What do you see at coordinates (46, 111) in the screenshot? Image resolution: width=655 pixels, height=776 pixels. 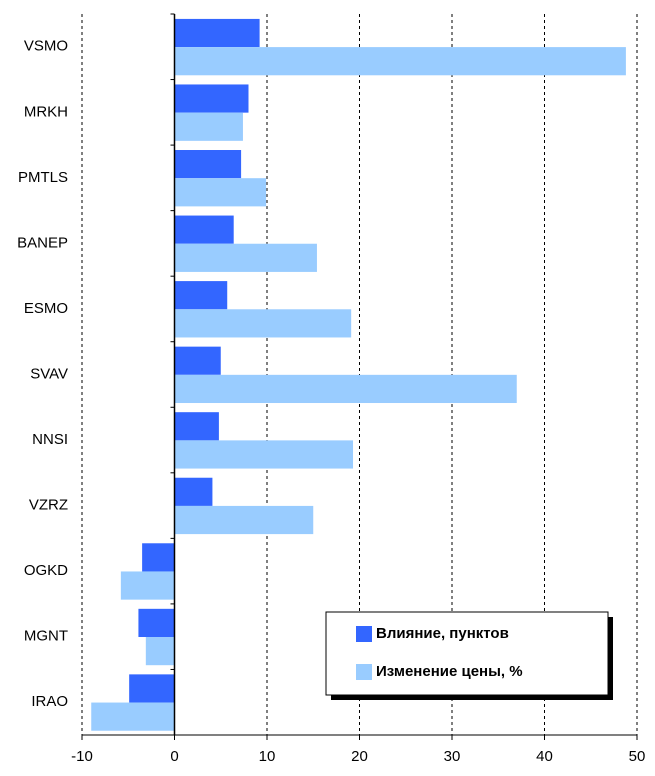 I see `y-tick-label: MRKH` at bounding box center [46, 111].